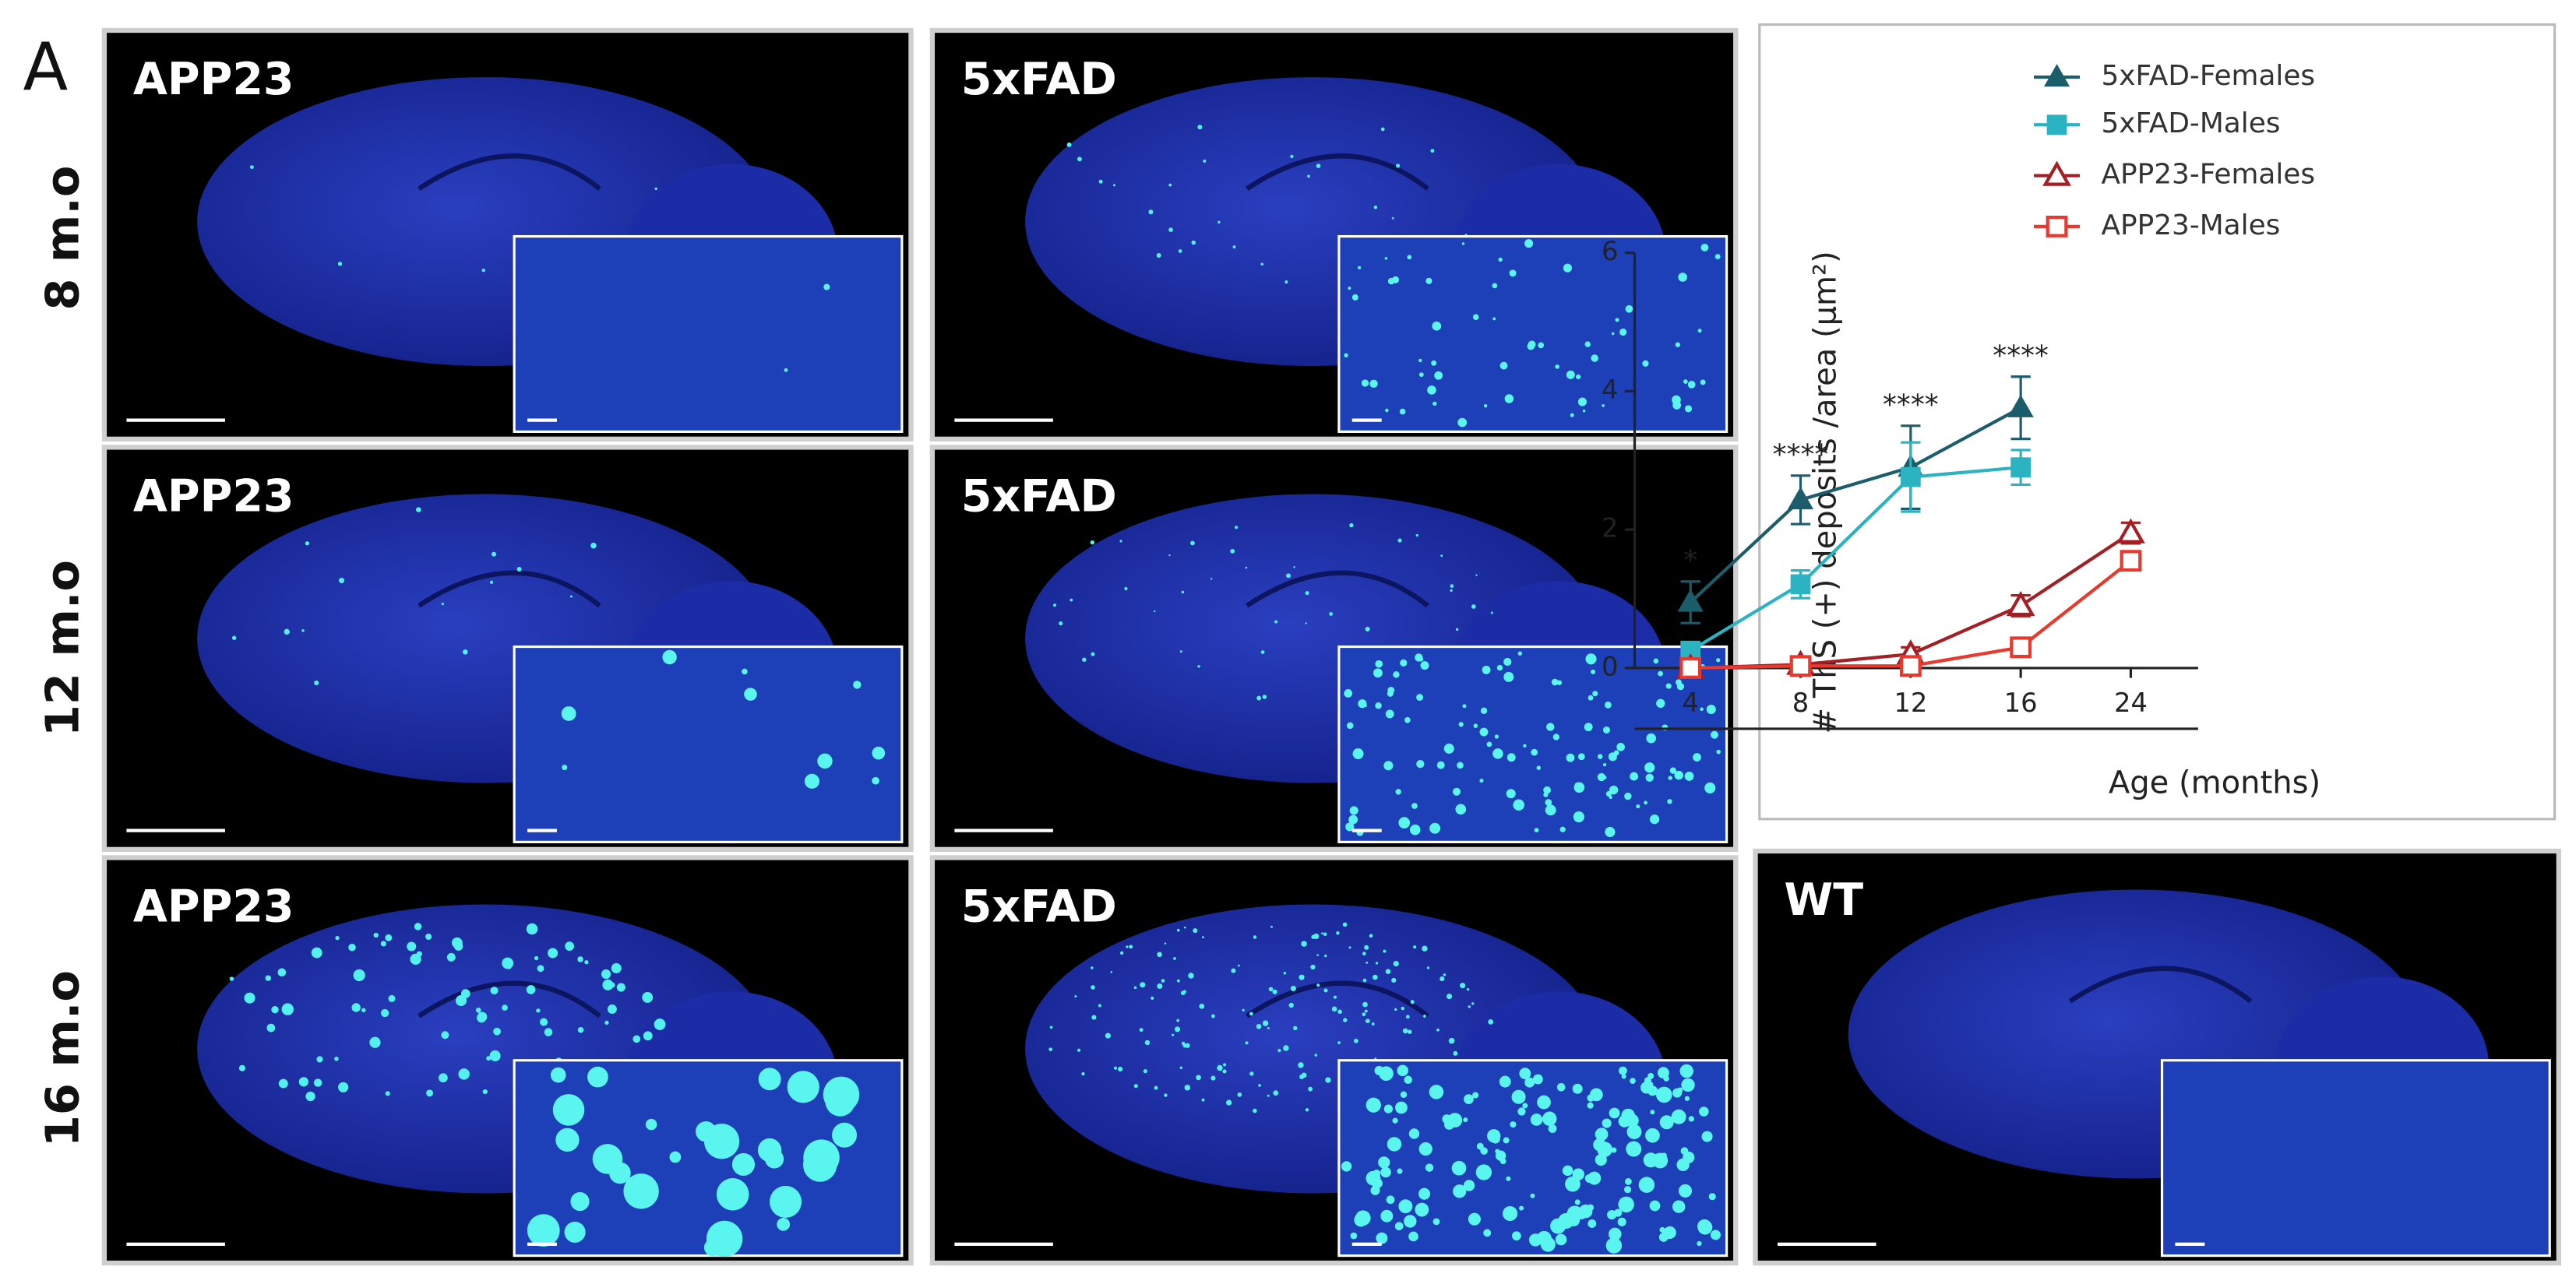  I want to click on inset, so click(2355, 1159).